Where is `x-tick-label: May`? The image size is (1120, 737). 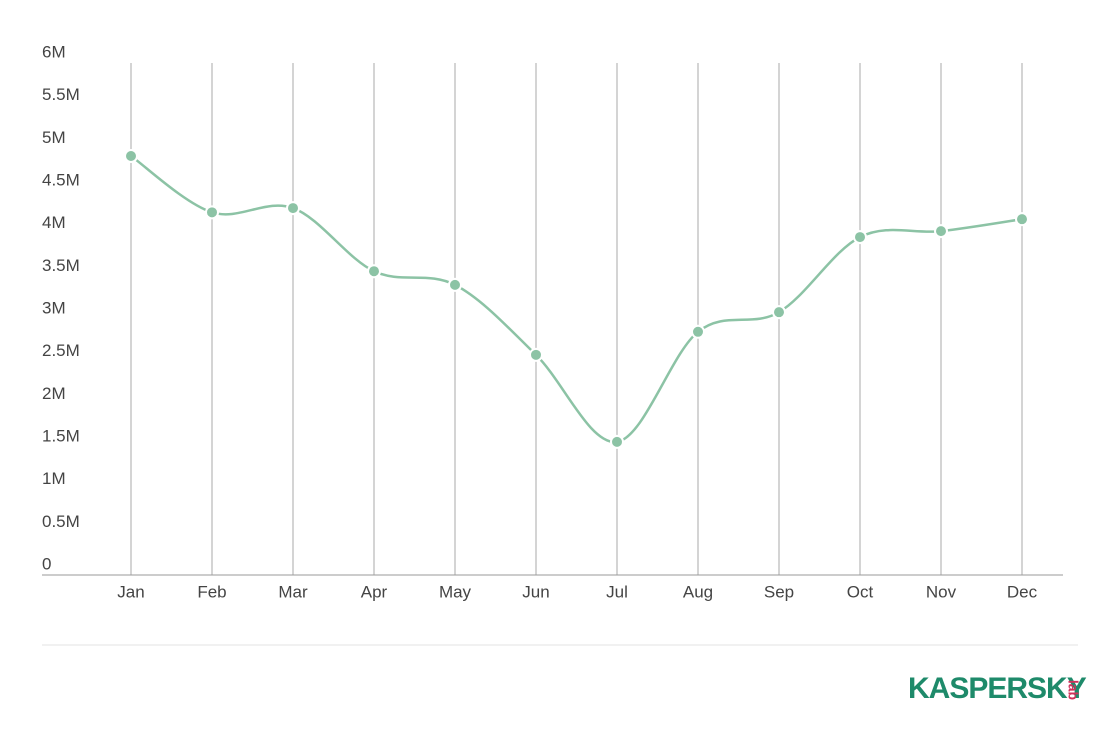 x-tick-label: May is located at coordinates (455, 591).